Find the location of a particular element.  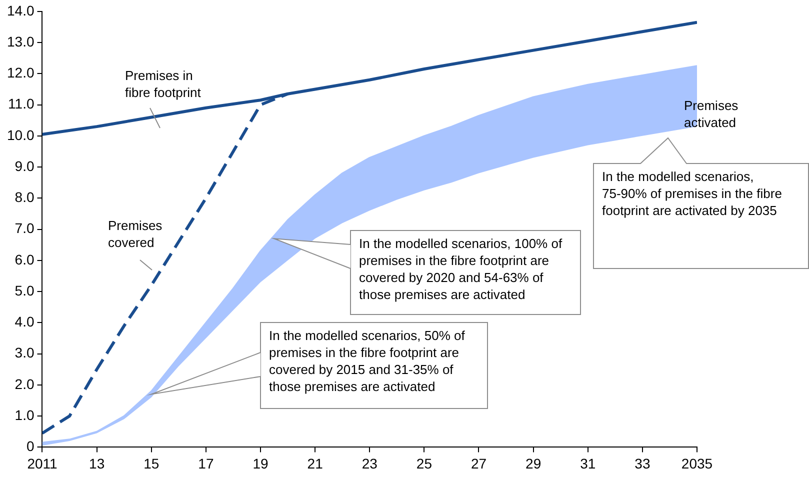

y-tick-label: 13.0 is located at coordinates (20, 41).